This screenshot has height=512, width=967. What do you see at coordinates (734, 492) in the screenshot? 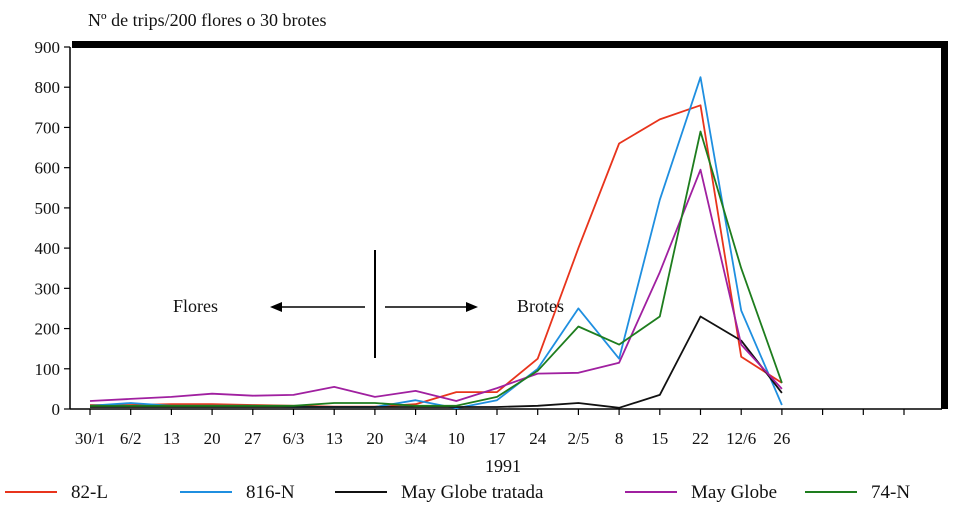
I see `legend-label: May Globe` at bounding box center [734, 492].